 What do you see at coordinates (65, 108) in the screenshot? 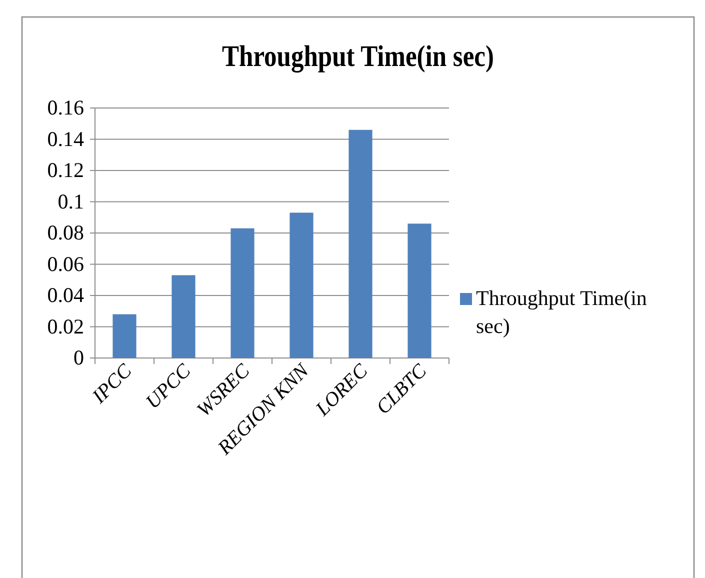
I see `y-tick-label: 0.16` at bounding box center [65, 108].